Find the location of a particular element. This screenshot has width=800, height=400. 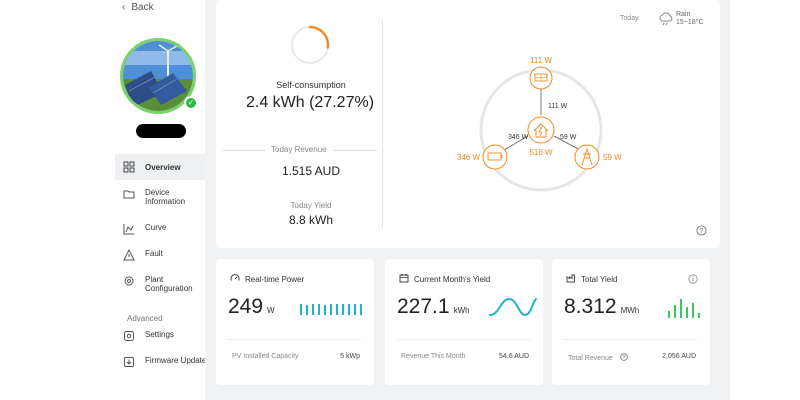

help-icon: ? is located at coordinates (701, 230).